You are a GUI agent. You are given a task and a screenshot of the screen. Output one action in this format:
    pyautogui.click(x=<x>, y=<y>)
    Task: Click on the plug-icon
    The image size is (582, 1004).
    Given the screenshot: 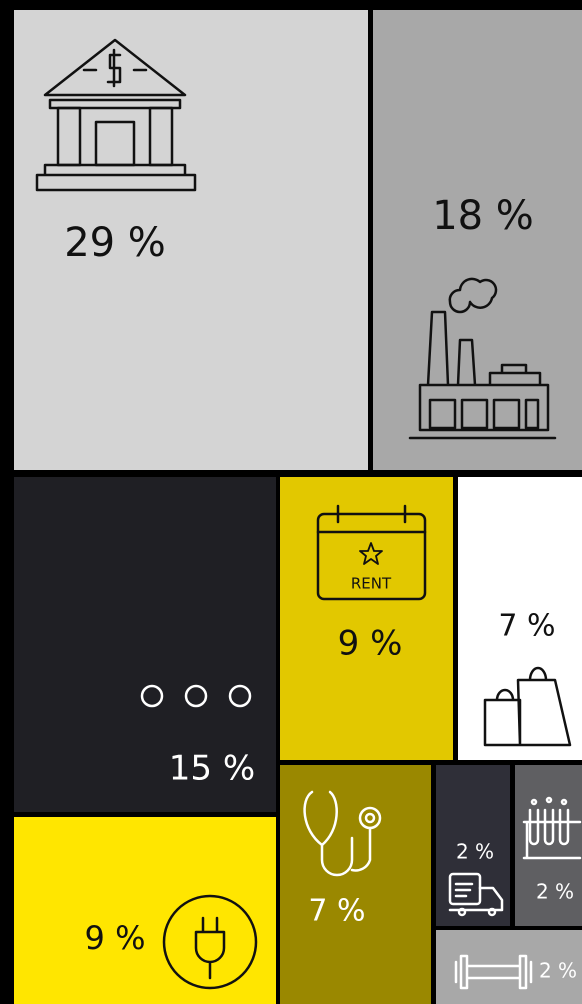 What is the action you would take?
    pyautogui.click(x=210, y=942)
    